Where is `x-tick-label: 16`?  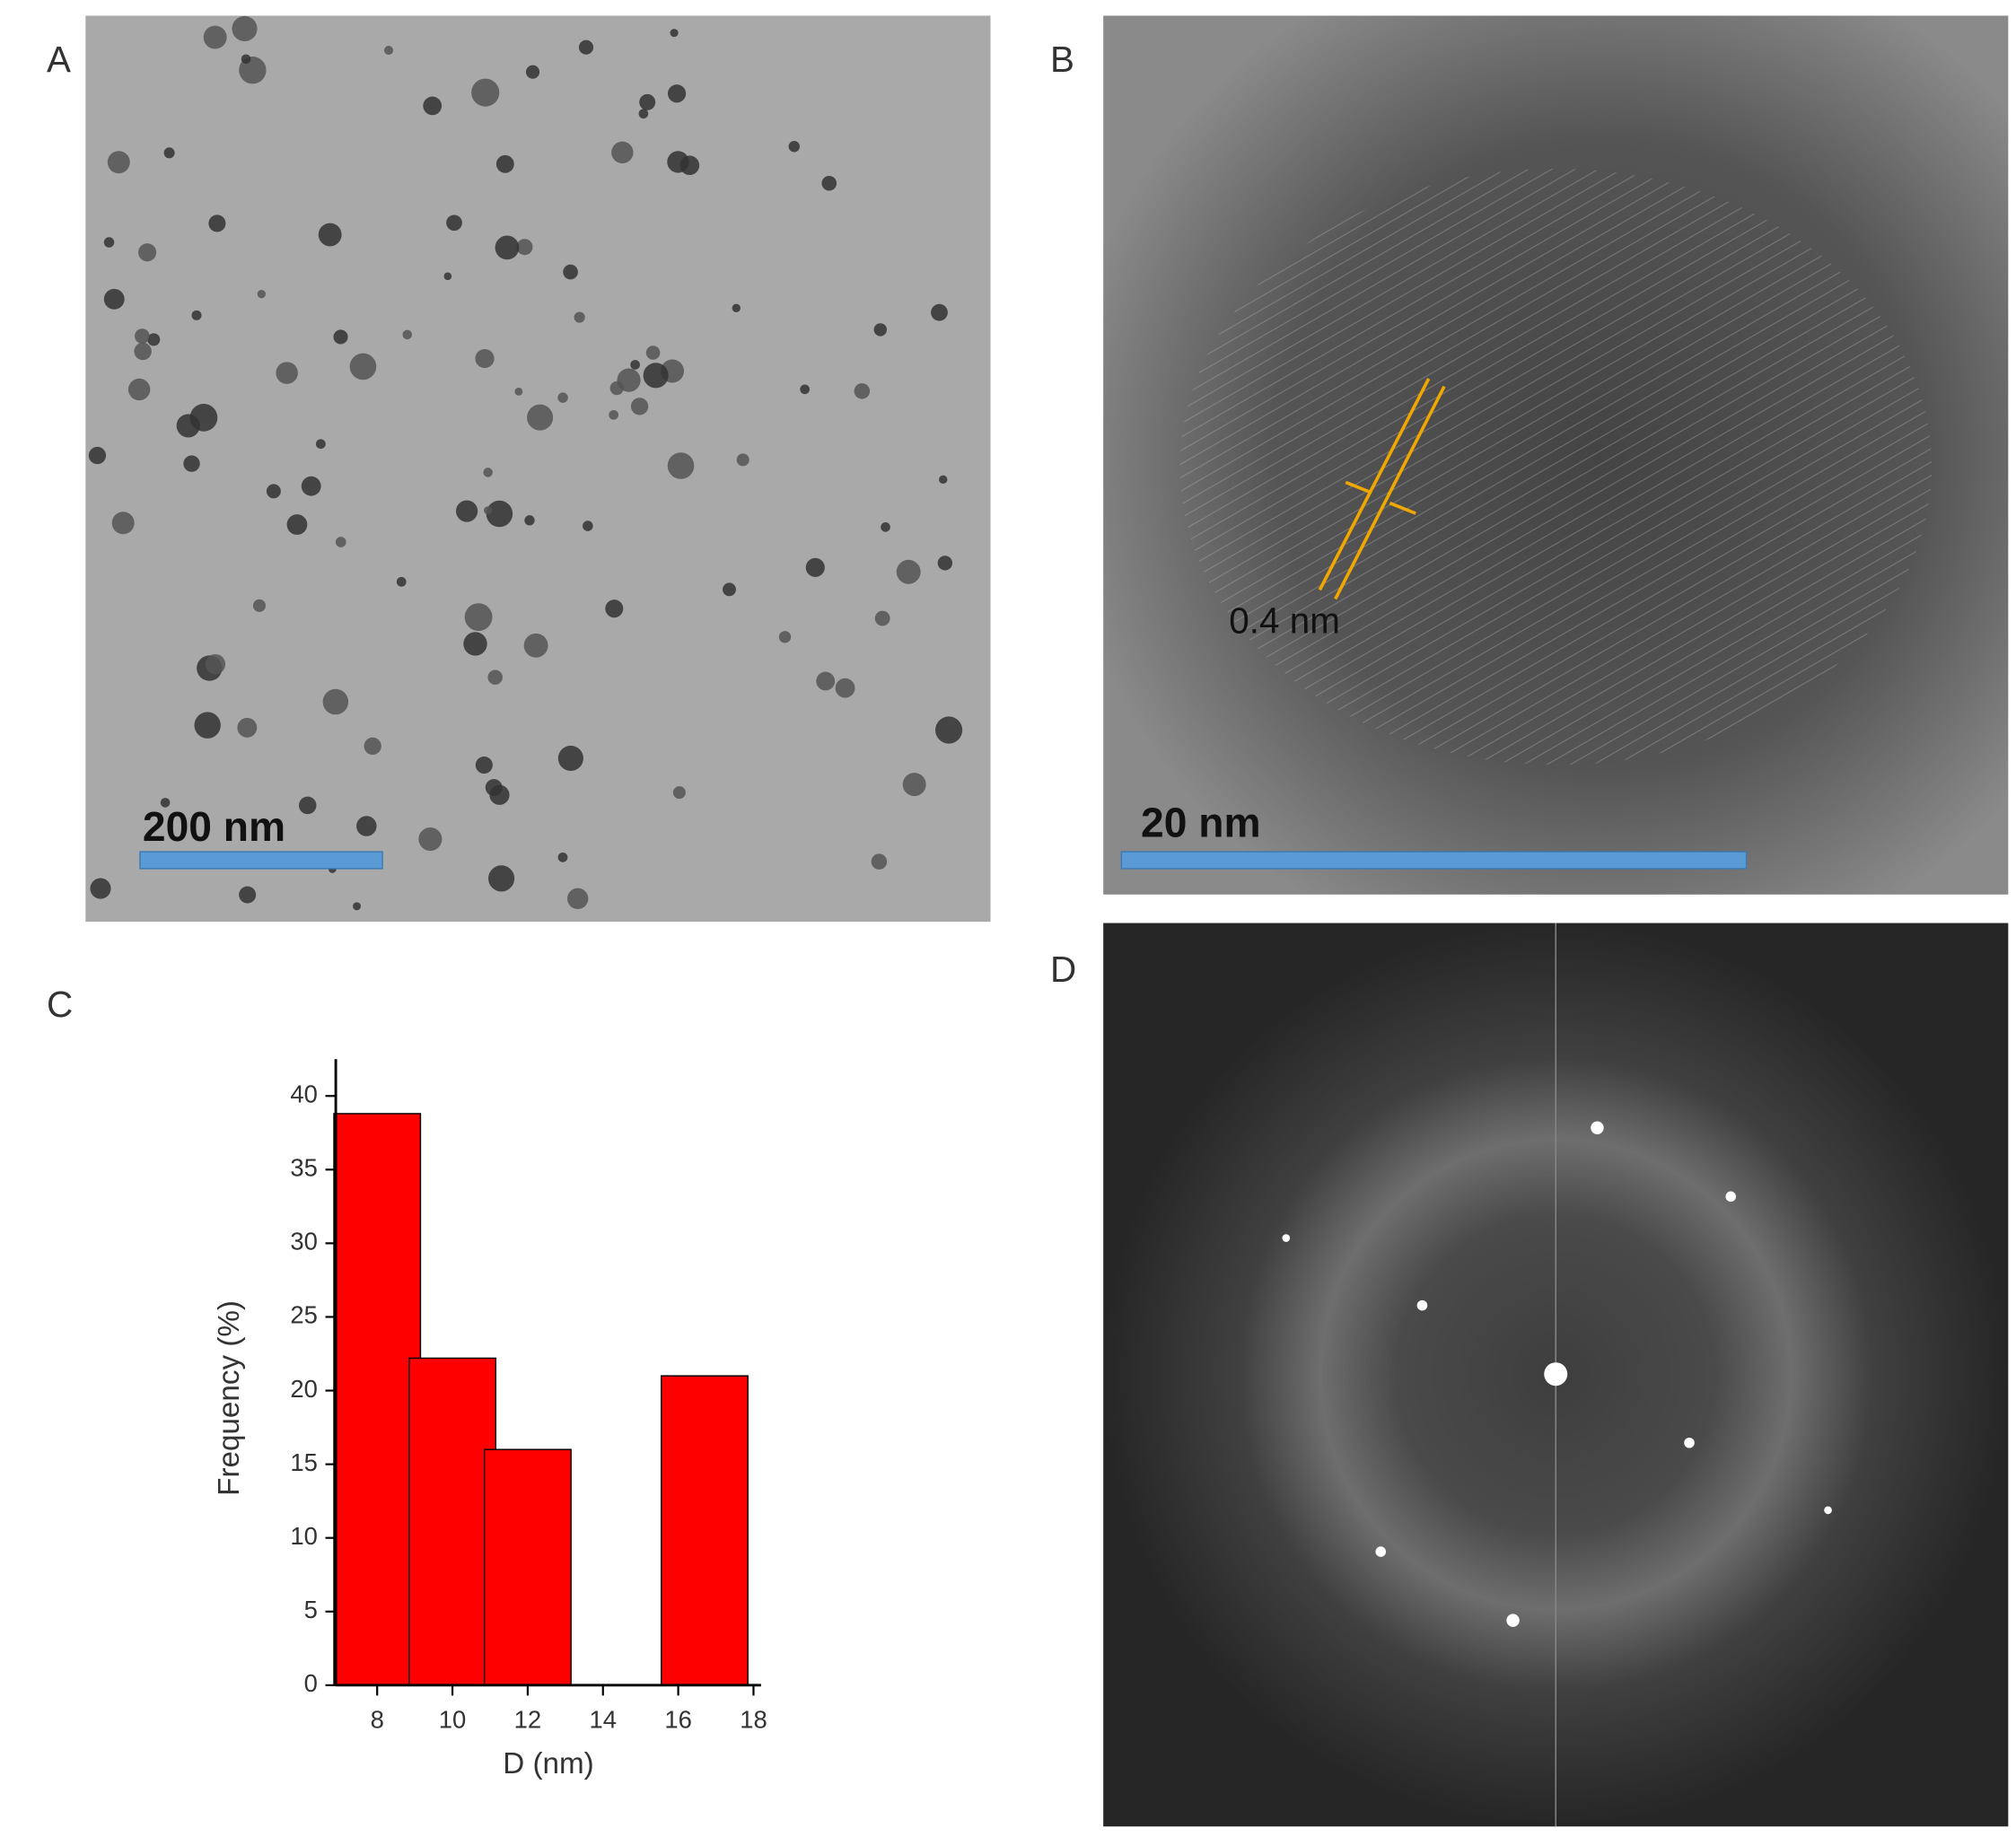 x-tick-label: 16 is located at coordinates (678, 1720).